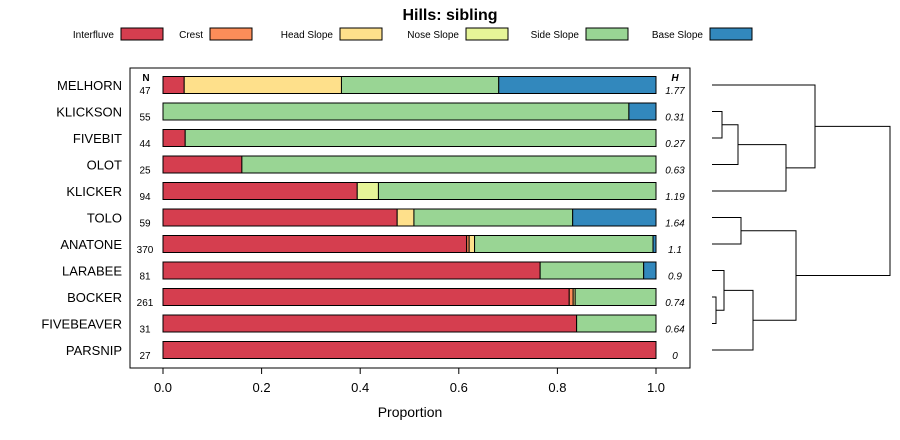 This screenshot has width=900, height=440. I want to click on row-h-value: 1.19, so click(675, 197).